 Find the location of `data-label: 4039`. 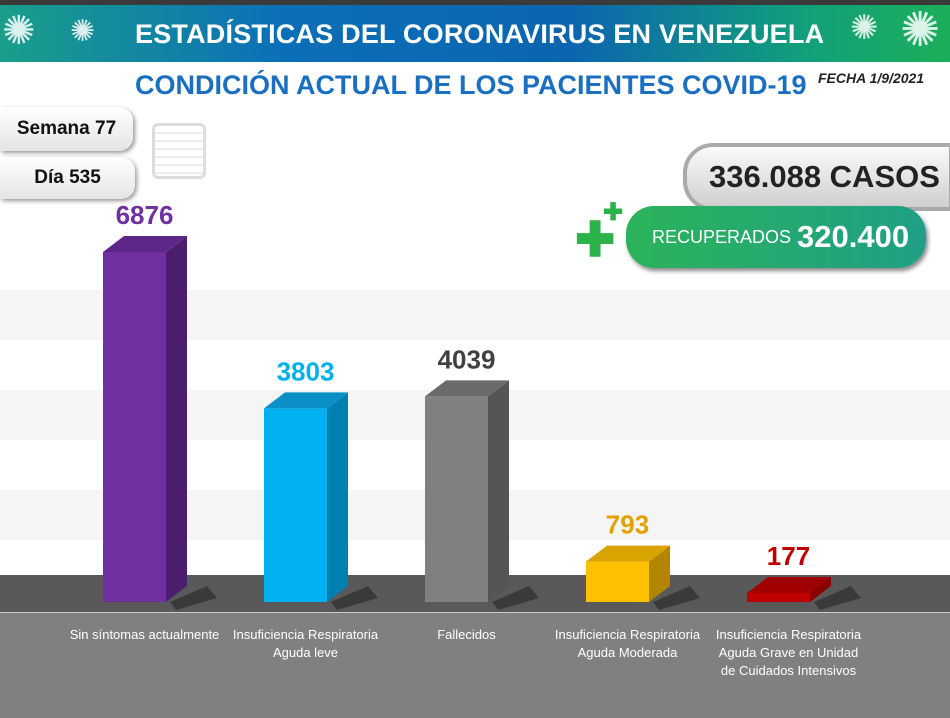

data-label: 4039 is located at coordinates (467, 359).